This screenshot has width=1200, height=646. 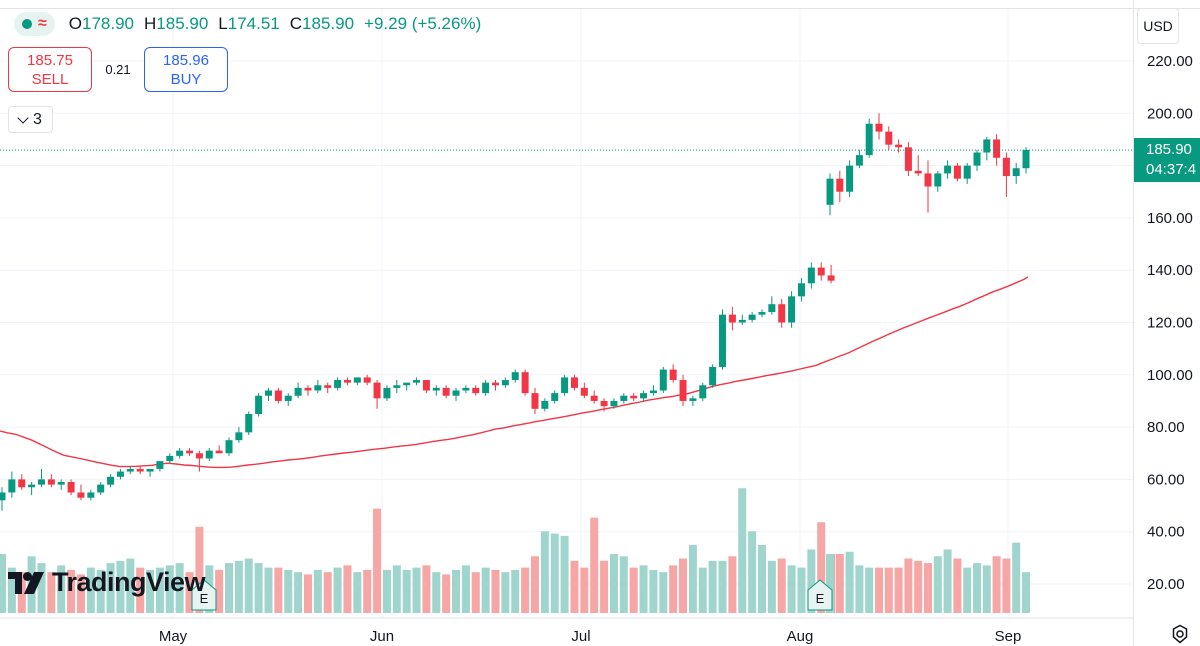 I want to click on y-axis-tick-label: 20.00, so click(x=1166, y=584).